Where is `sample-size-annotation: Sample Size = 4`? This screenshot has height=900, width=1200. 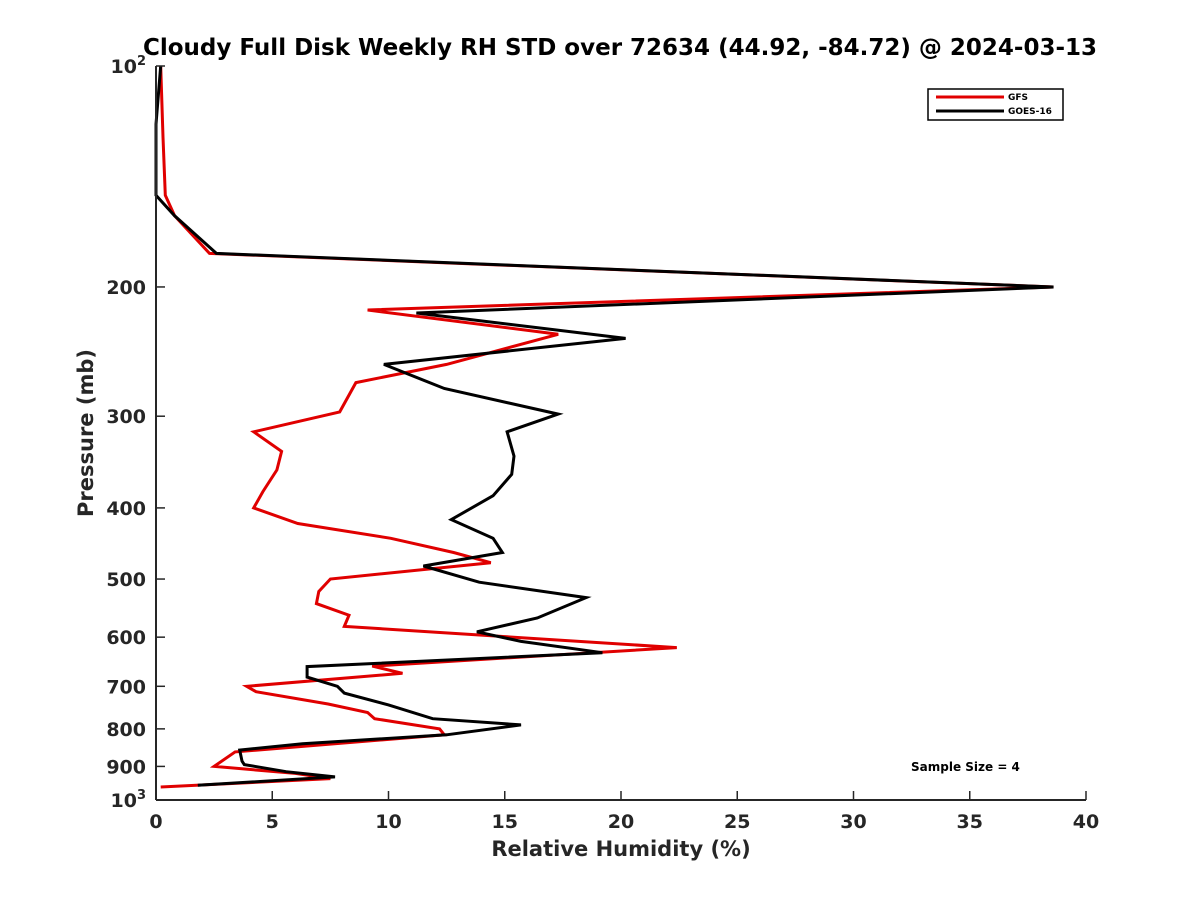 sample-size-annotation: Sample Size = 4 is located at coordinates (965, 767).